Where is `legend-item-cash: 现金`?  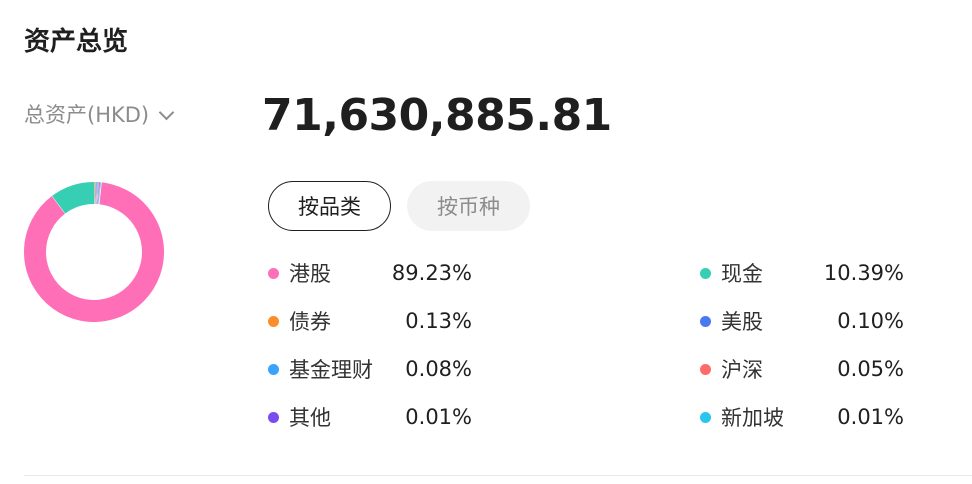 legend-item-cash: 现金 is located at coordinates (731, 273).